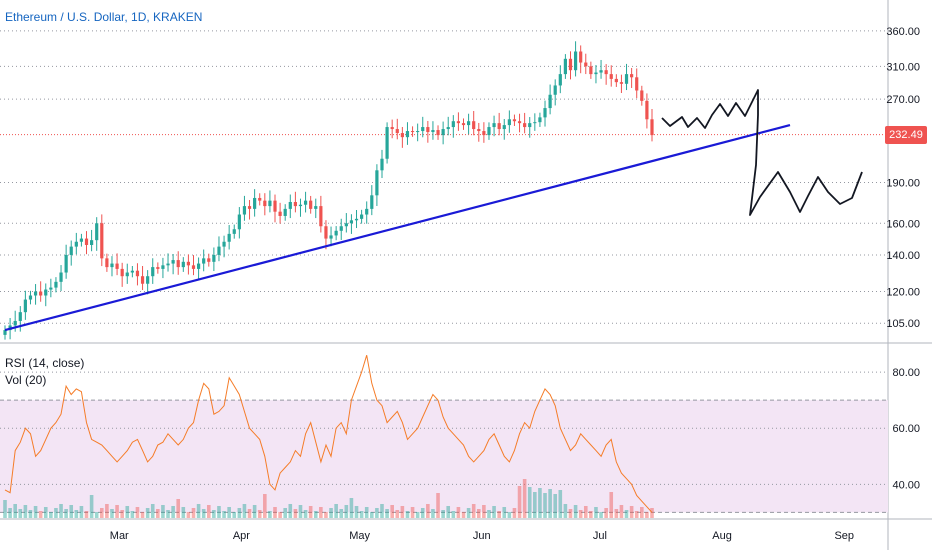  What do you see at coordinates (600, 536) in the screenshot?
I see `time-tick-label: Jul` at bounding box center [600, 536].